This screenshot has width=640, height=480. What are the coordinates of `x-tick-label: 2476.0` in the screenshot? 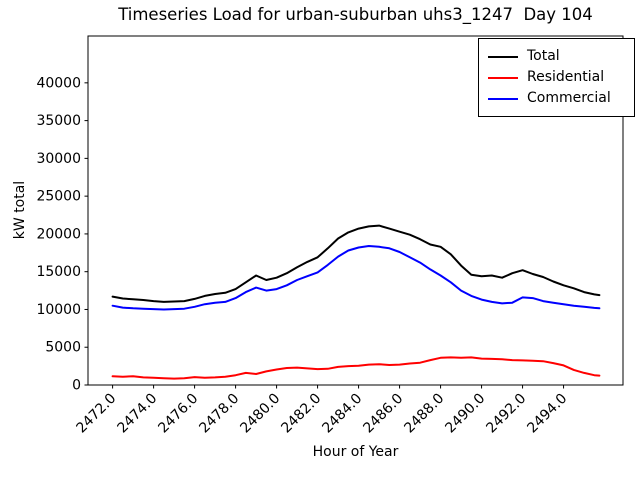 It's located at (178, 414).